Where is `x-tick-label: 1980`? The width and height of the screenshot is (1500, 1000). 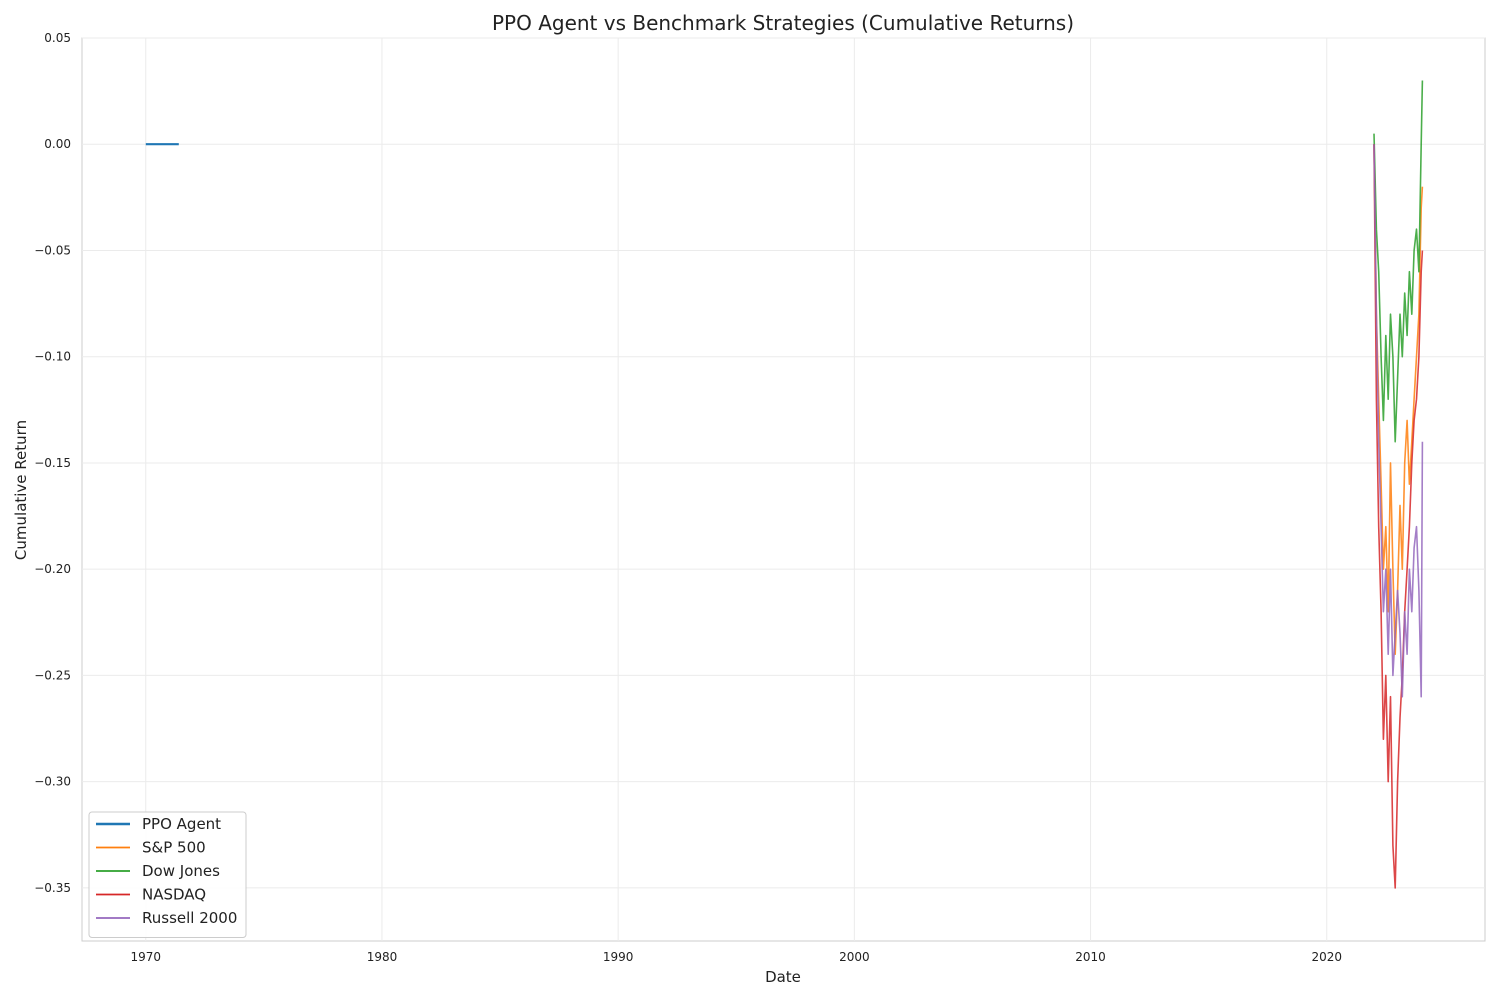
x-tick-label: 1980 is located at coordinates (382, 957).